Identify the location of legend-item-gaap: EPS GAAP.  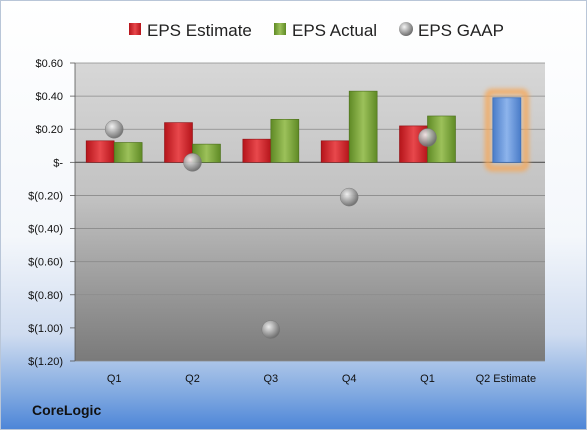
(451, 30).